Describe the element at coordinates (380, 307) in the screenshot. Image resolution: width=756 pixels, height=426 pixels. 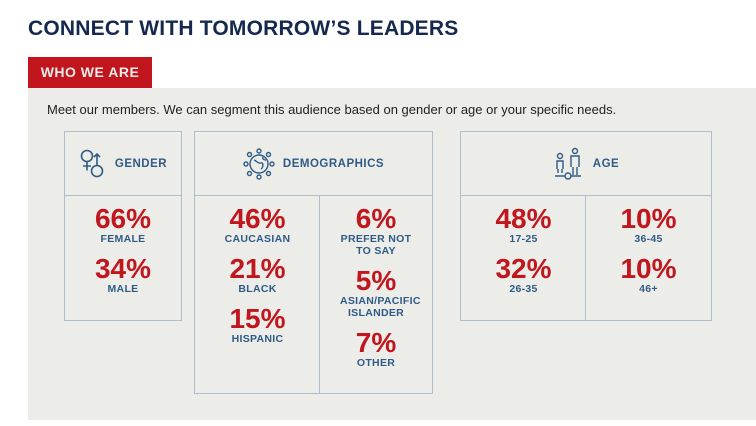
I see `stat-label: ASIAN/PACIFIC ISLANDER` at that location.